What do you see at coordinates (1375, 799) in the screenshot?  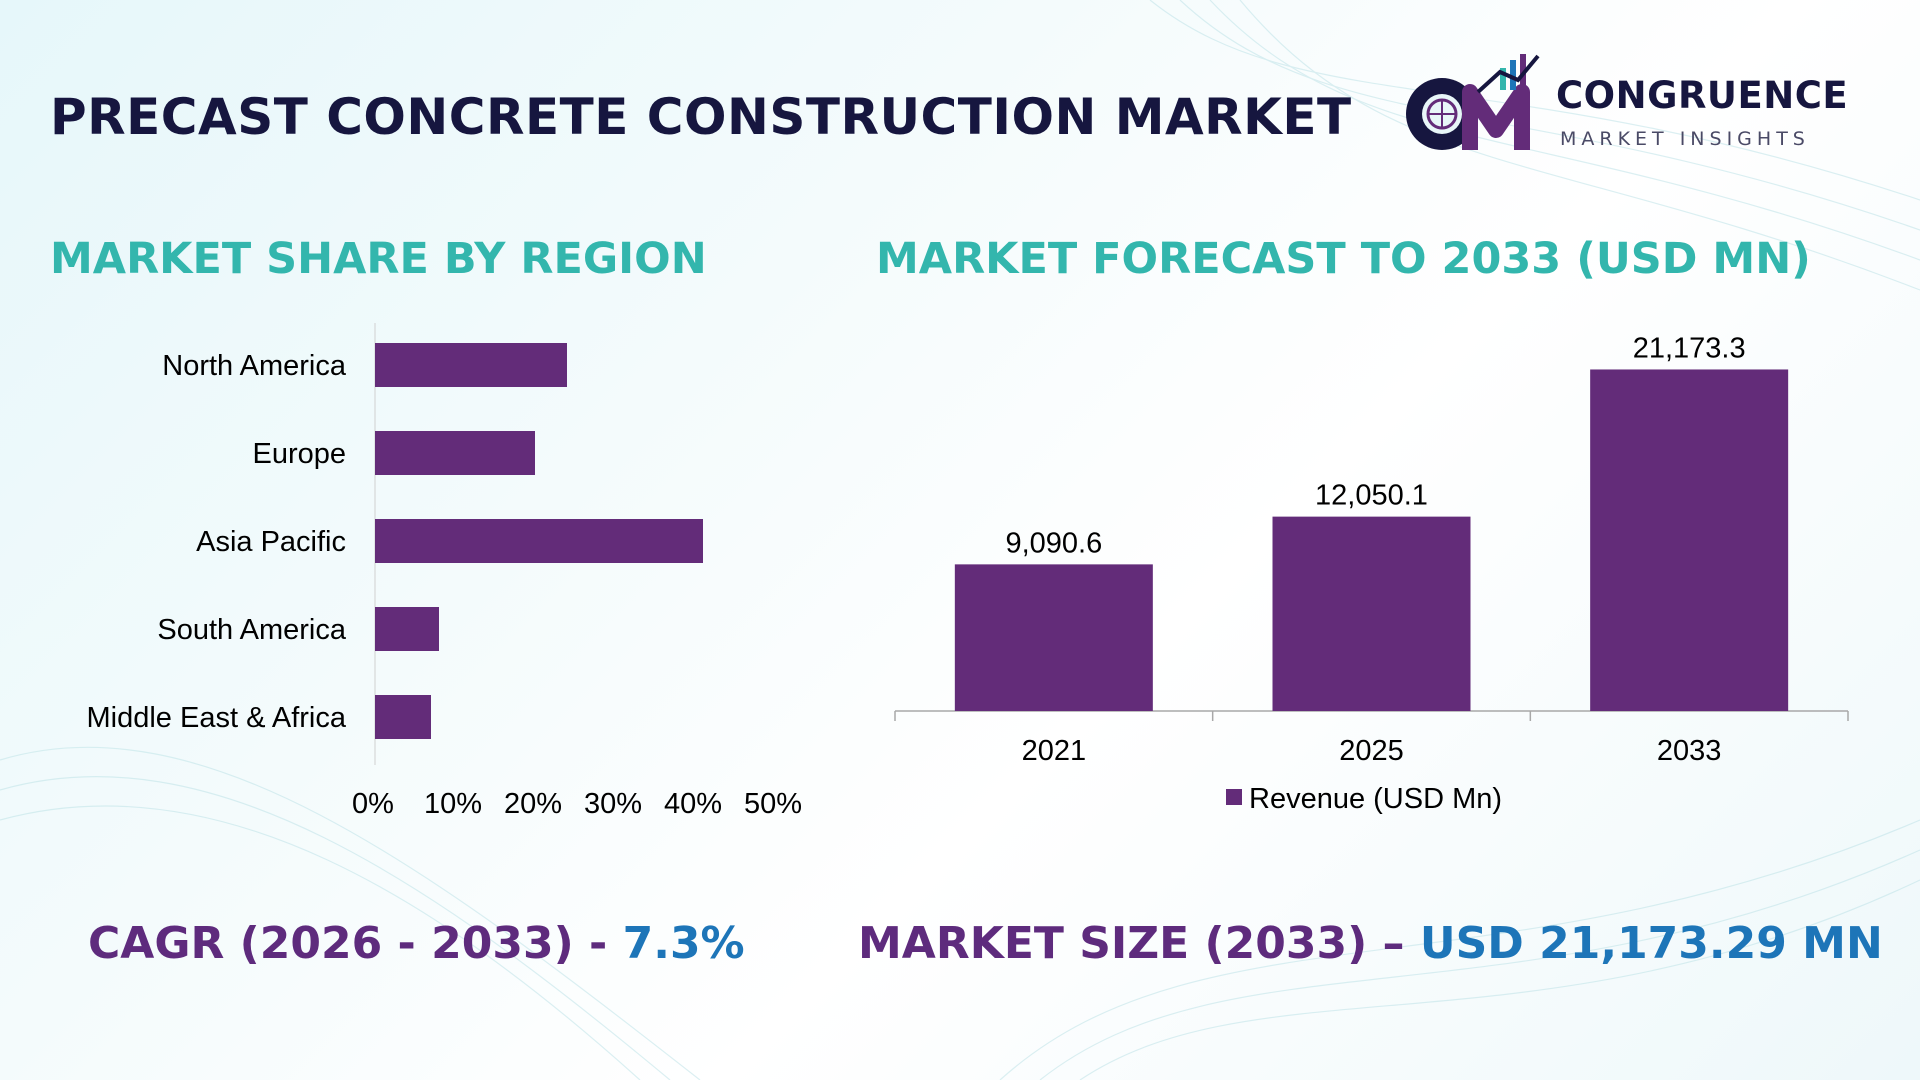 I see `forecast-legend-label: Revenue (USD Mn)` at bounding box center [1375, 799].